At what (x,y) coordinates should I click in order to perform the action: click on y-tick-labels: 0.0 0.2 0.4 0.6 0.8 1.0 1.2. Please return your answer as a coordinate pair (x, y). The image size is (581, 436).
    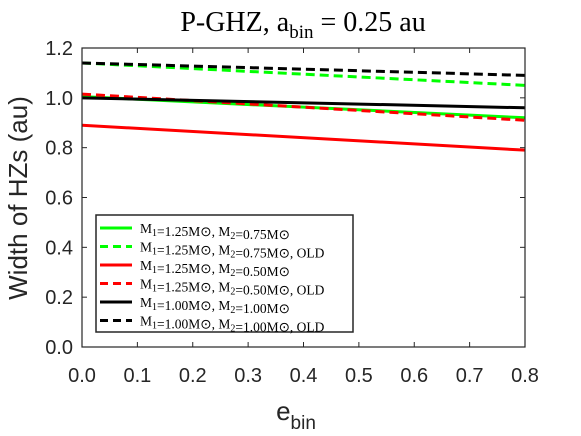
    Looking at the image, I should click on (59, 198).